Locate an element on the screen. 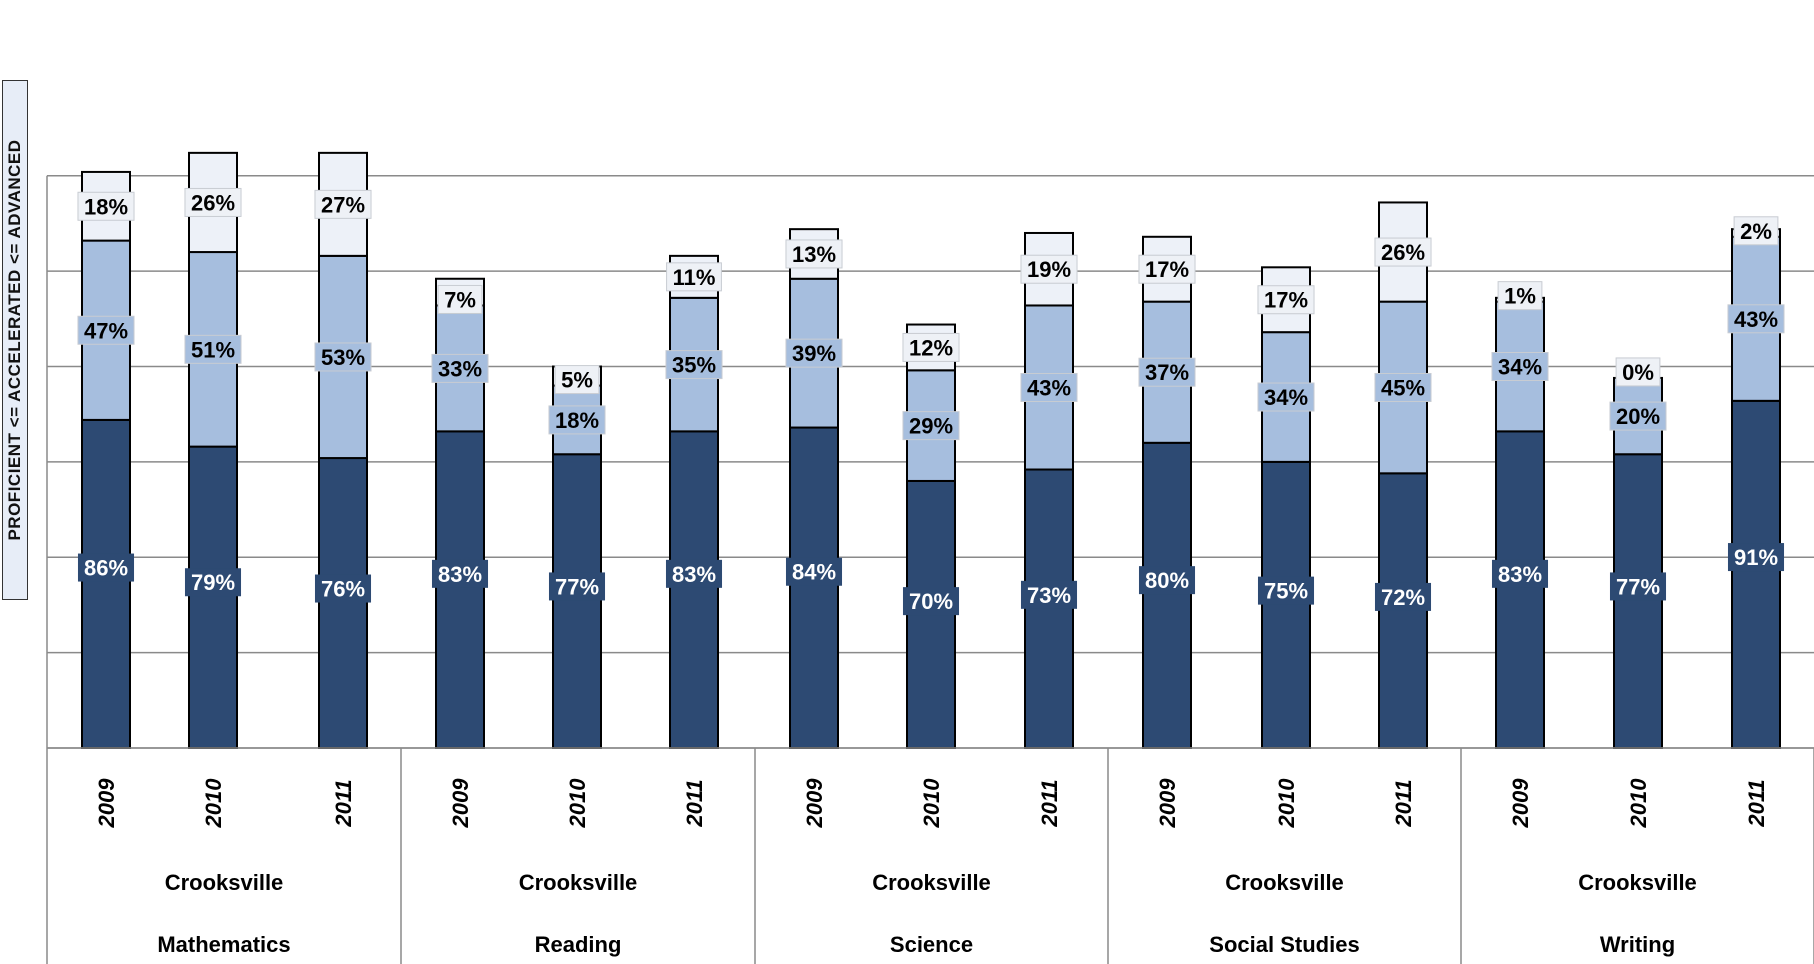 The width and height of the screenshot is (1814, 964). data-label: 11% is located at coordinates (694, 277).